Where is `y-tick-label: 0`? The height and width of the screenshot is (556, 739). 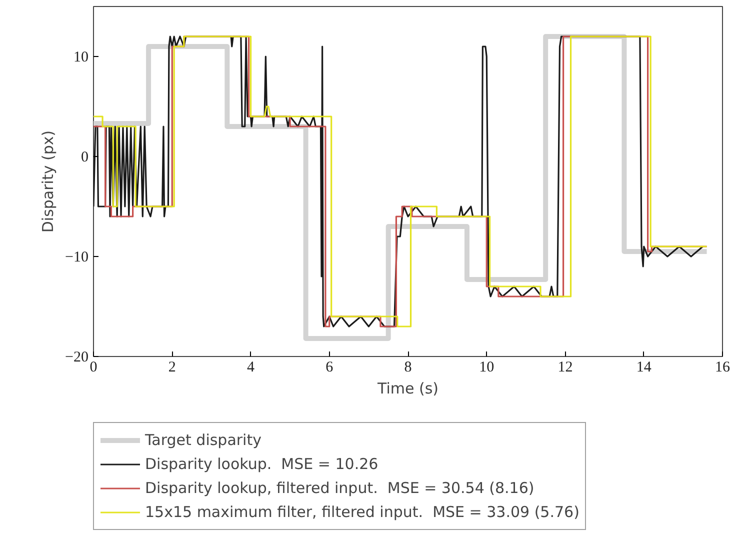 y-tick-label: 0 is located at coordinates (84, 158).